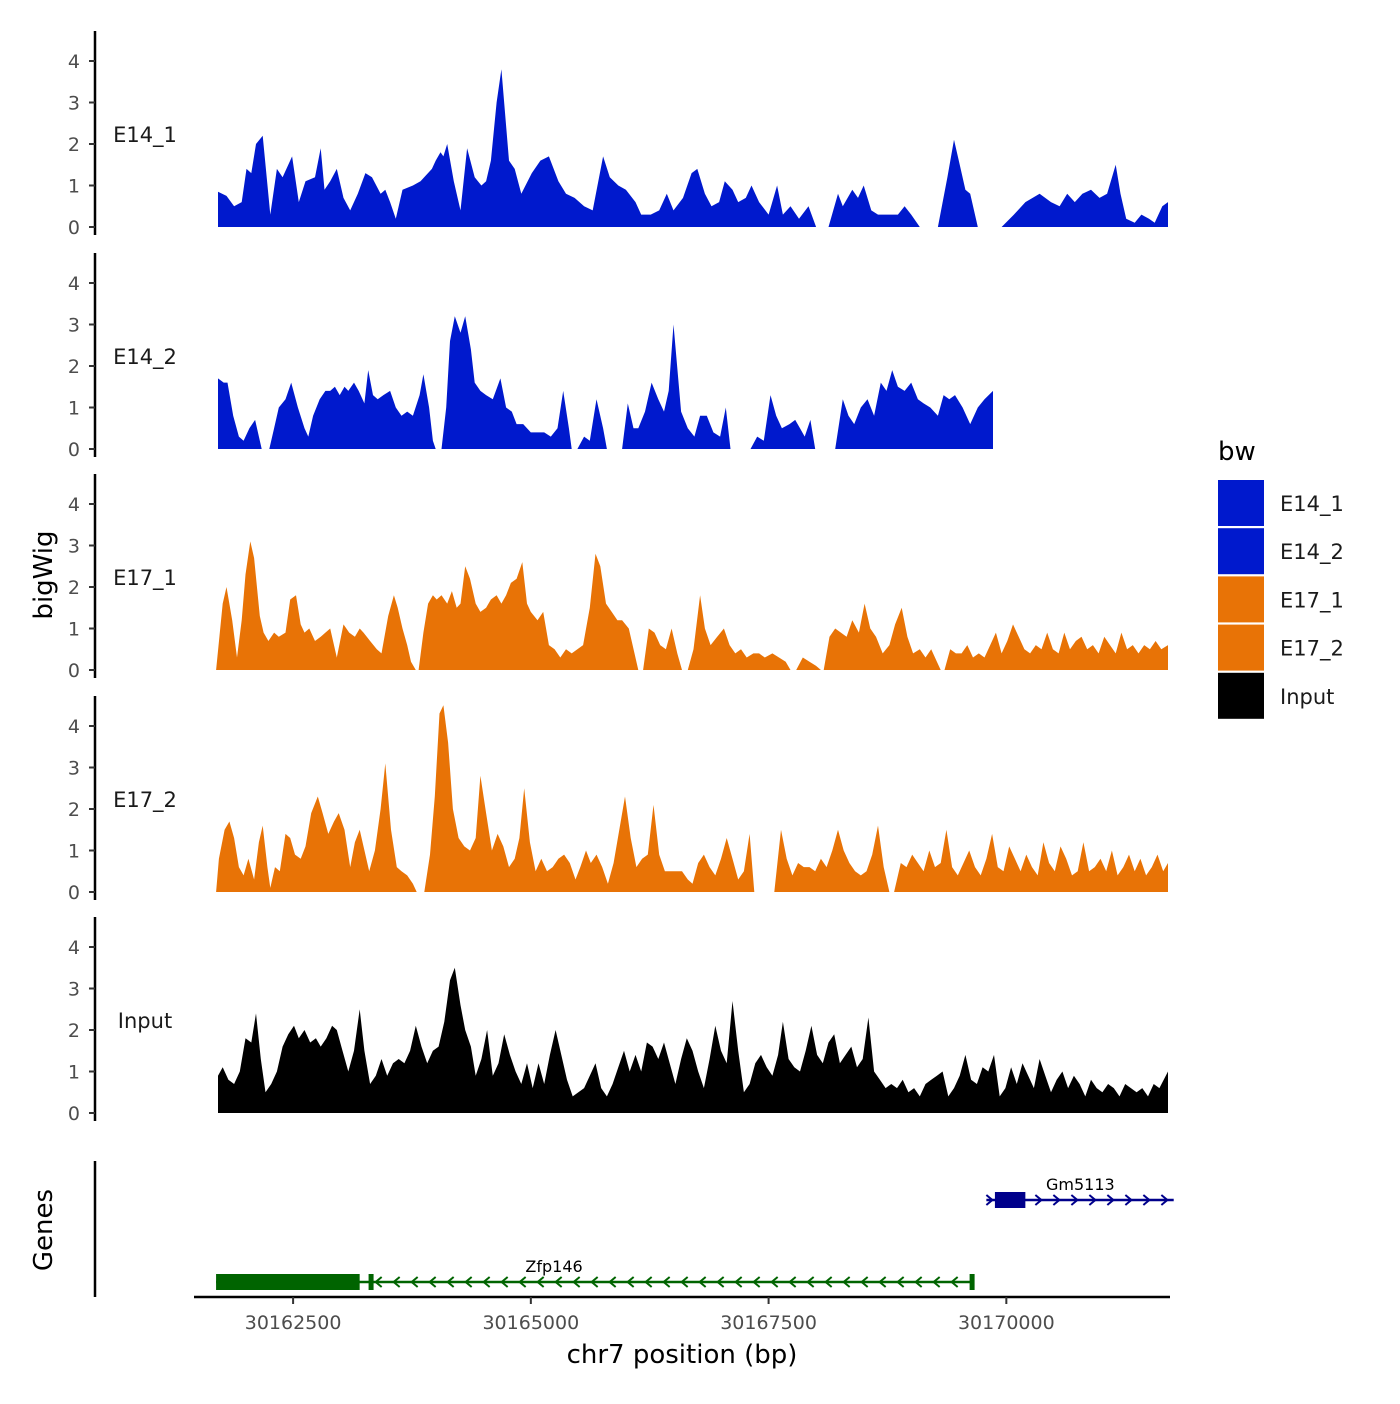 This screenshot has width=1400, height=1404. What do you see at coordinates (553, 1266) in the screenshot?
I see `gene-label: Zfp146` at bounding box center [553, 1266].